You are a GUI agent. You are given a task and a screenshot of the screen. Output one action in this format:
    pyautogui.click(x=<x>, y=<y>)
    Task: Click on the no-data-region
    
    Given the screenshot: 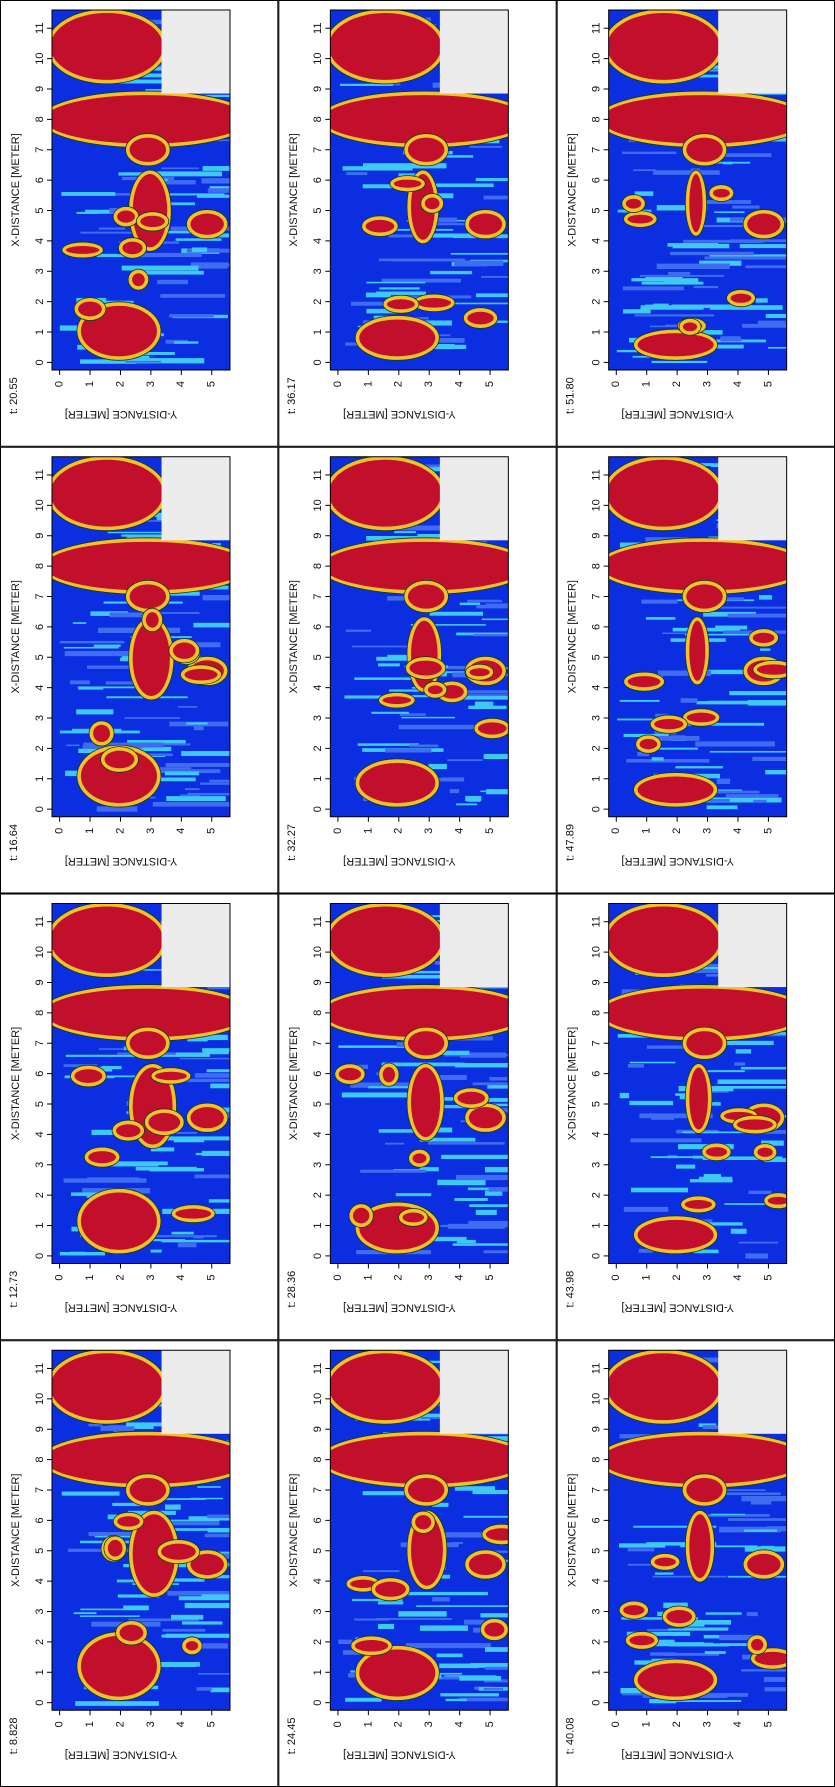 What is the action you would take?
    pyautogui.click(x=474, y=945)
    